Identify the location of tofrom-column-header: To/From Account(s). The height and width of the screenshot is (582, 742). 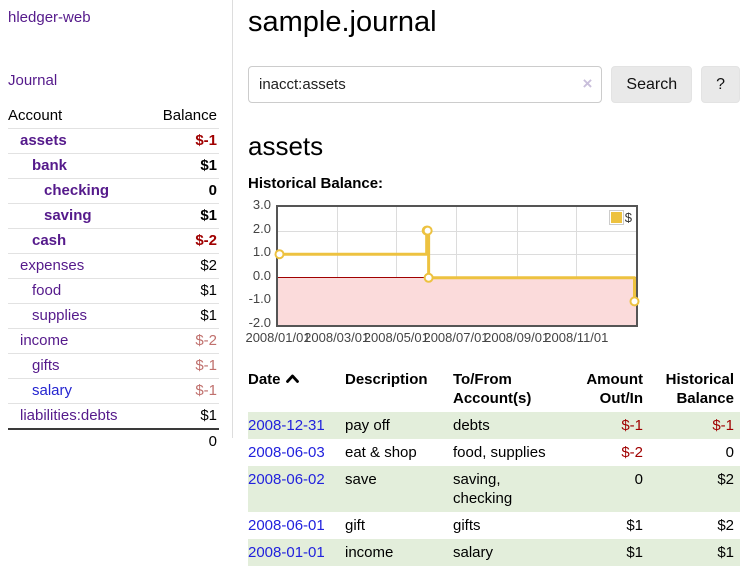
(514, 389).